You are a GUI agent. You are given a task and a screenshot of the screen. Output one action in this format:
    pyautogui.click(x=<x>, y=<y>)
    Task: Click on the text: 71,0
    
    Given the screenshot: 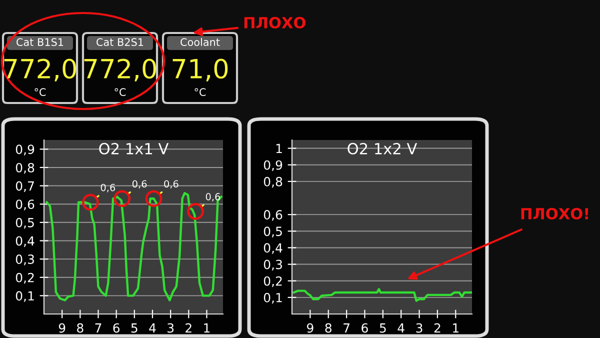 What is the action you would take?
    pyautogui.click(x=200, y=70)
    